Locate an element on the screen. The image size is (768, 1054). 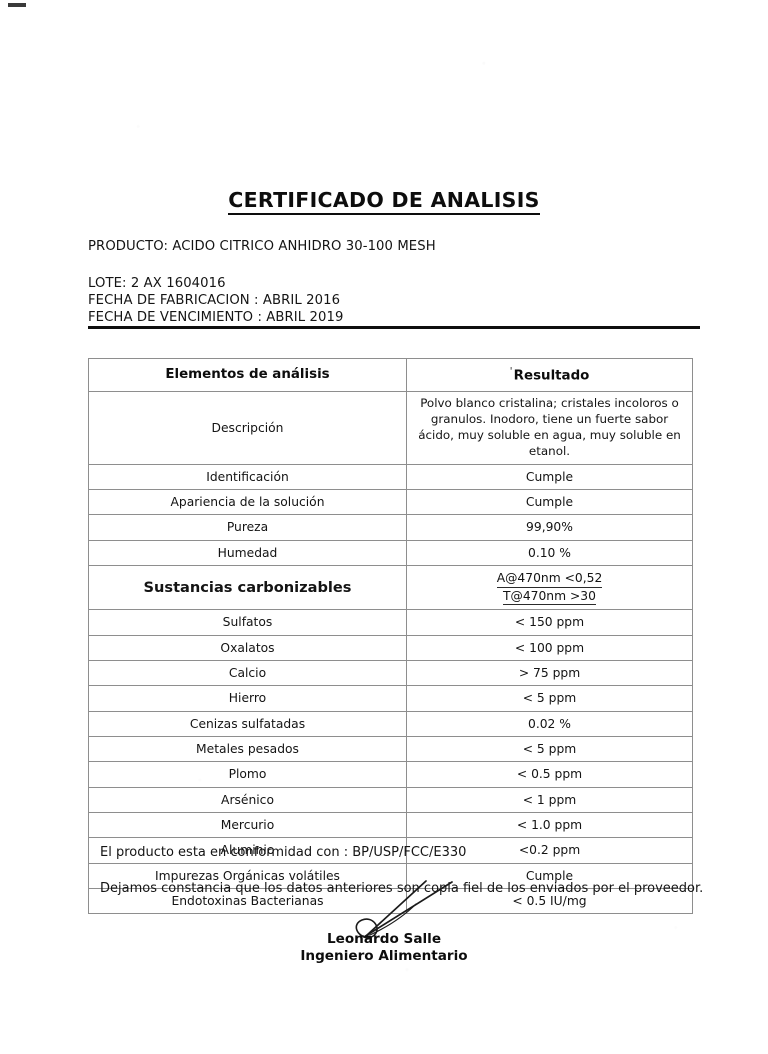
table-row: Cenizas sulfatadas 0.02 % is located at coordinates (390, 723).